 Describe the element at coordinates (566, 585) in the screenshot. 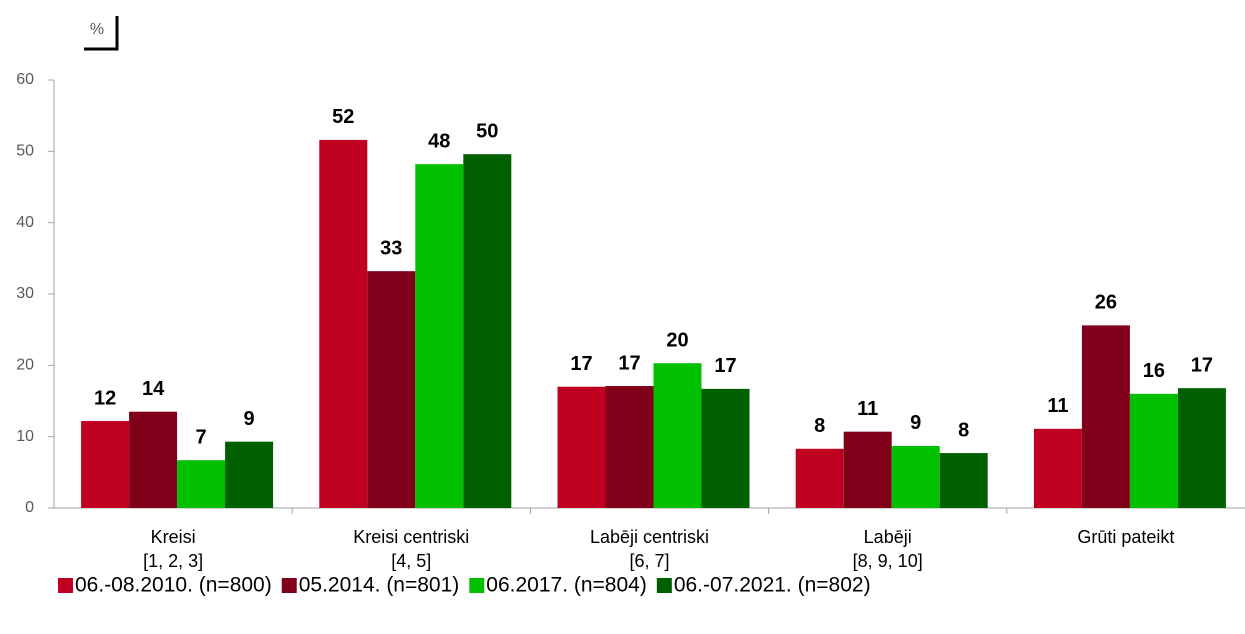

I see `legend-label: 06.2017. (n=804)` at that location.